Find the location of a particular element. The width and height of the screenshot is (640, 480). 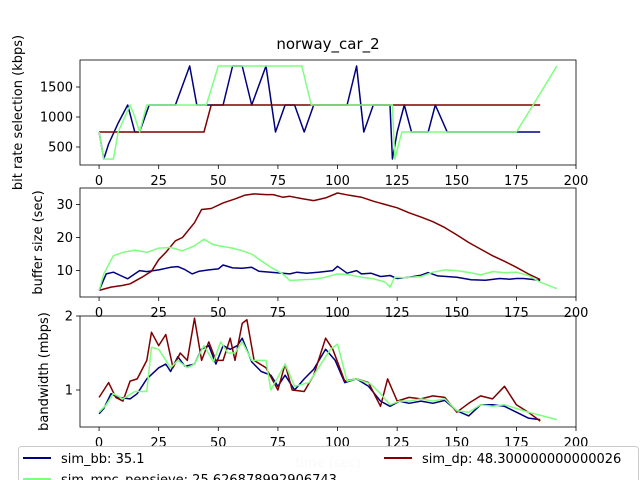

y-tick-label-bitrate: 1500 is located at coordinates (56, 88).